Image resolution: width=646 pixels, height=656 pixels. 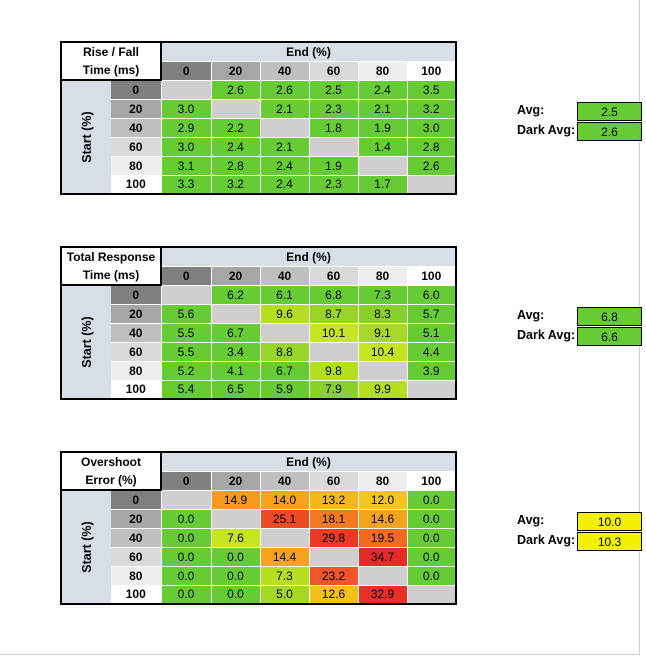 What do you see at coordinates (111, 461) in the screenshot?
I see `table-title-line1: Overshoot` at bounding box center [111, 461].